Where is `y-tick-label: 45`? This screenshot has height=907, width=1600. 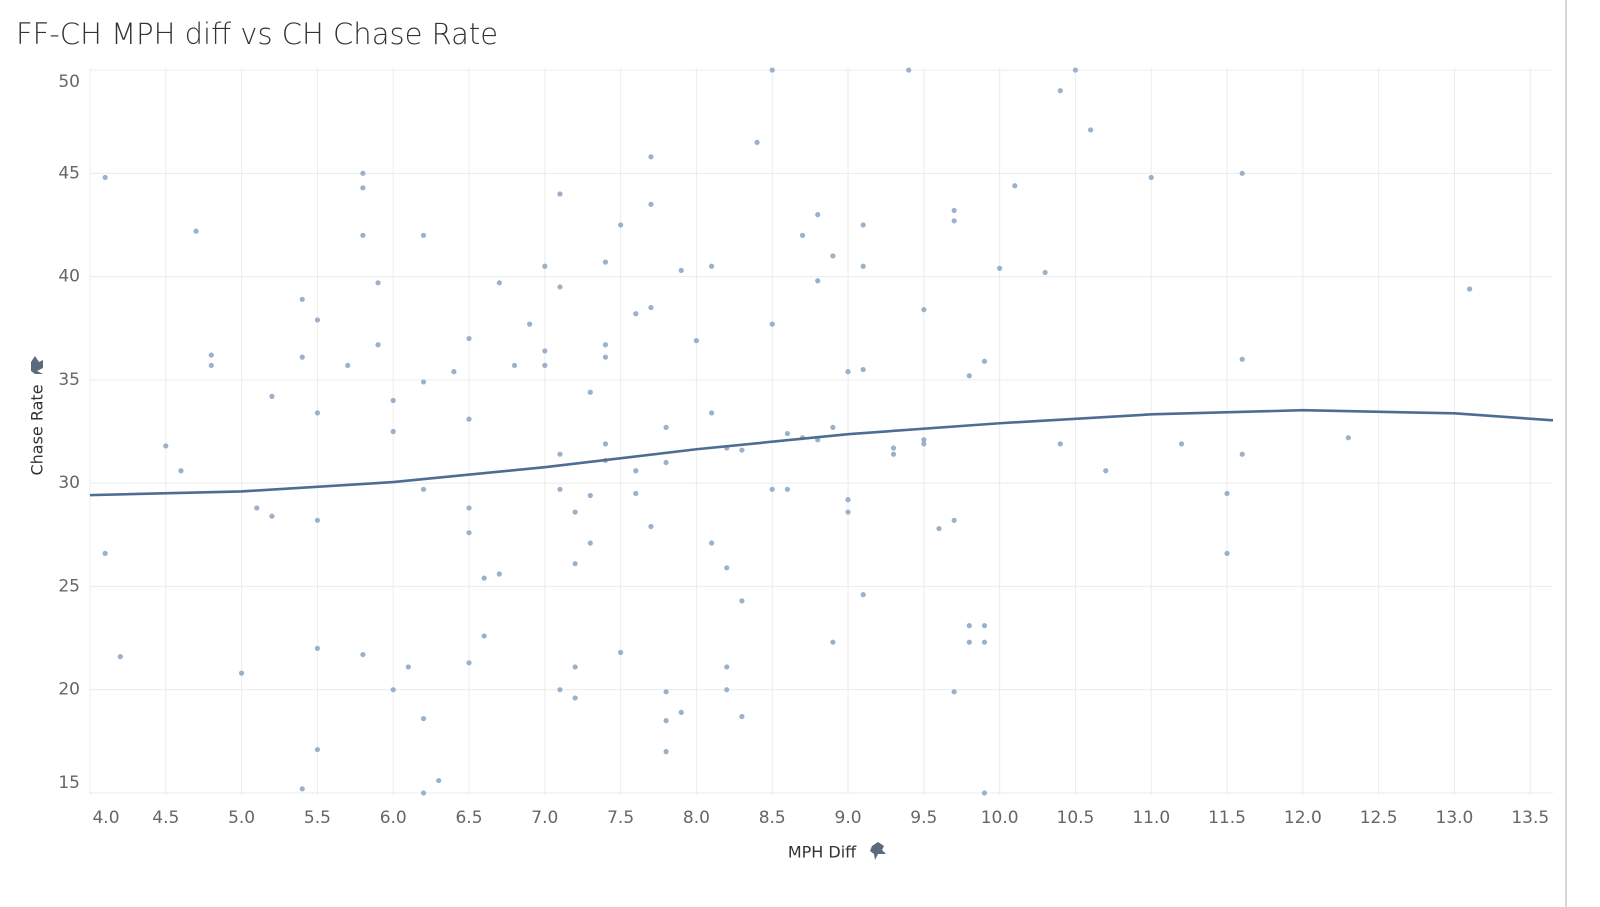 y-tick-label: 45 is located at coordinates (69, 173).